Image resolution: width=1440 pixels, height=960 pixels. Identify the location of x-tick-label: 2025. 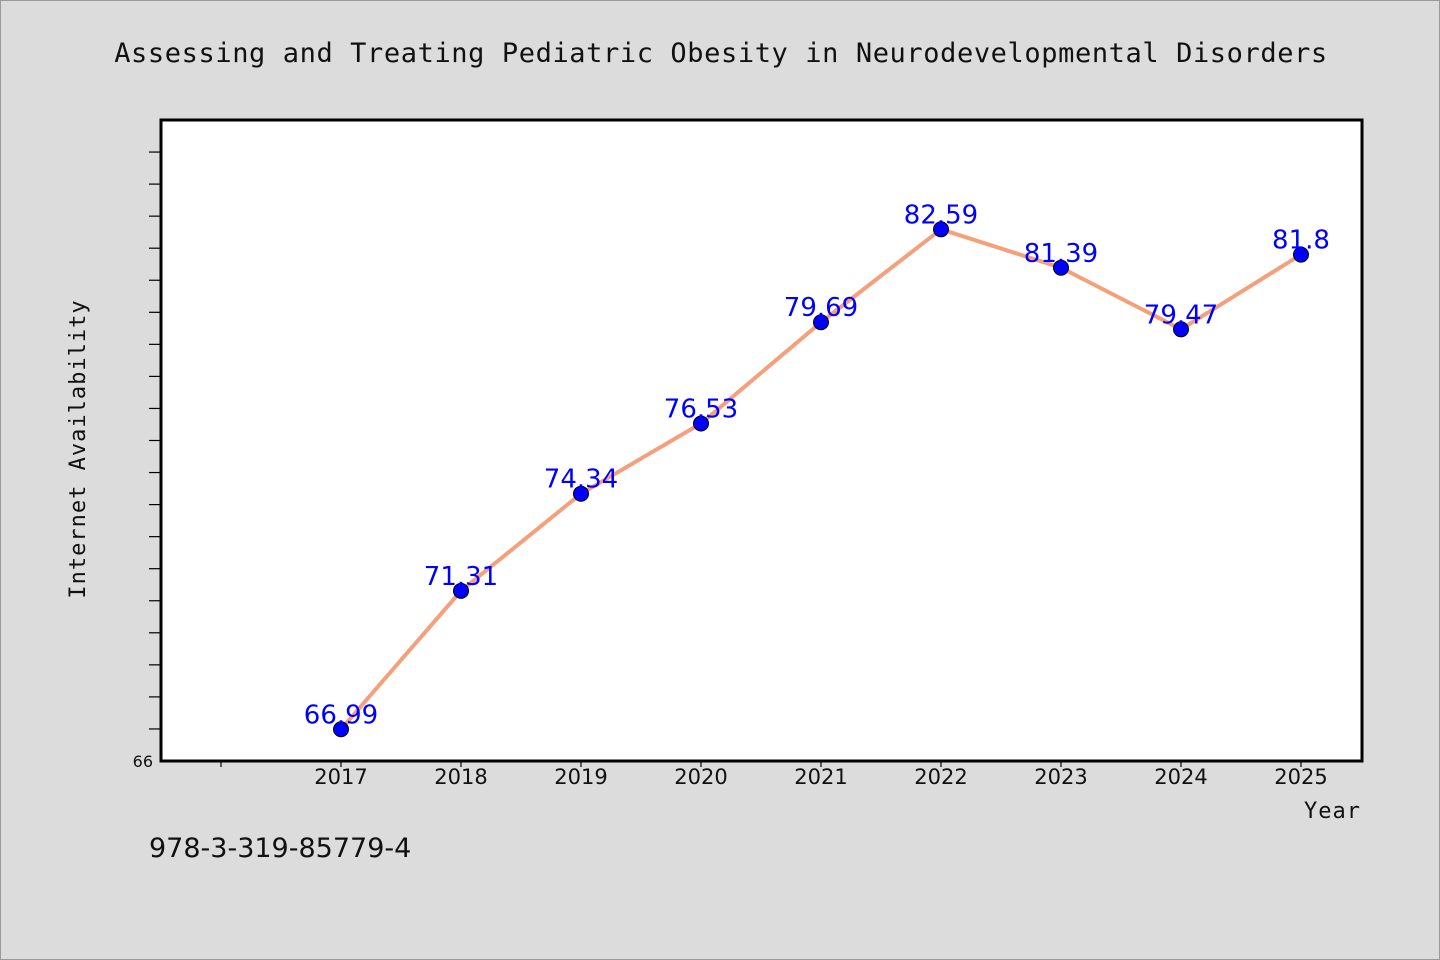
(1300, 777).